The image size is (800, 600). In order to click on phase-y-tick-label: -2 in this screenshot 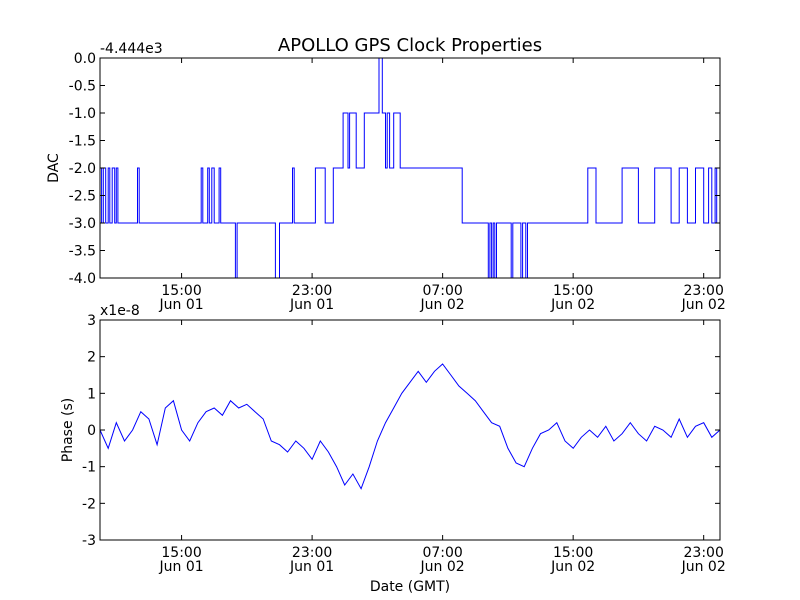, I will do `click(89, 504)`.